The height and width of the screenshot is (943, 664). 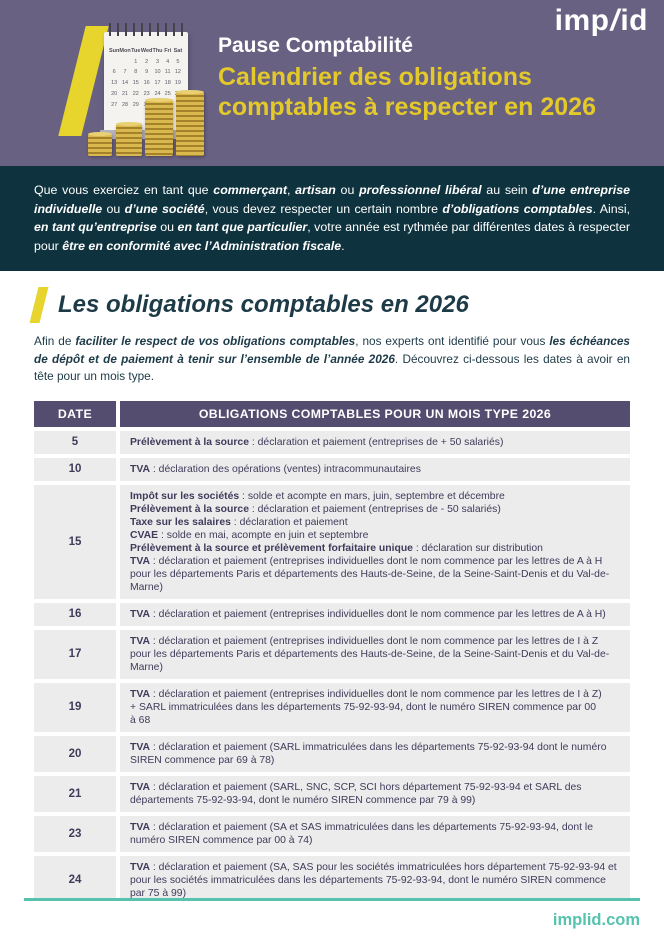 I want to click on footer-site-link: implid.com, so click(x=596, y=920).